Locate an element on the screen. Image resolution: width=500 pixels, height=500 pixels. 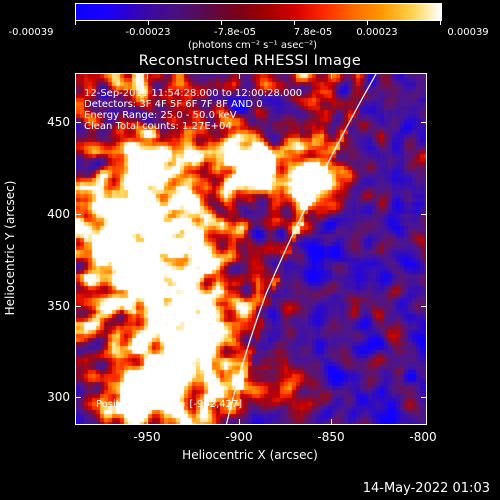
colorbar-label: 0.00039 is located at coordinates (468, 32).